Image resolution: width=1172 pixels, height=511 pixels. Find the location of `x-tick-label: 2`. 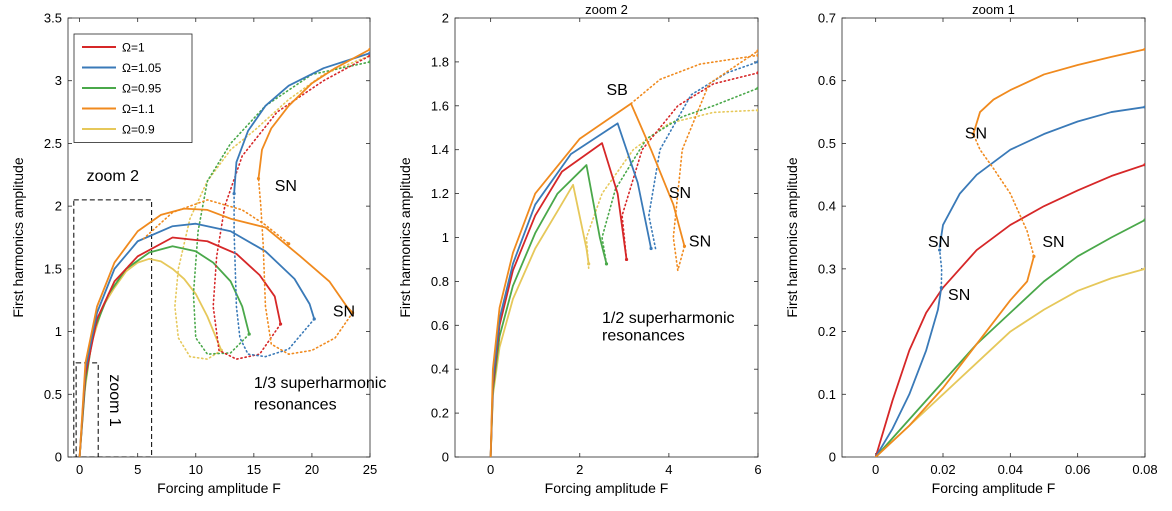

x-tick-label: 2 is located at coordinates (579, 469).